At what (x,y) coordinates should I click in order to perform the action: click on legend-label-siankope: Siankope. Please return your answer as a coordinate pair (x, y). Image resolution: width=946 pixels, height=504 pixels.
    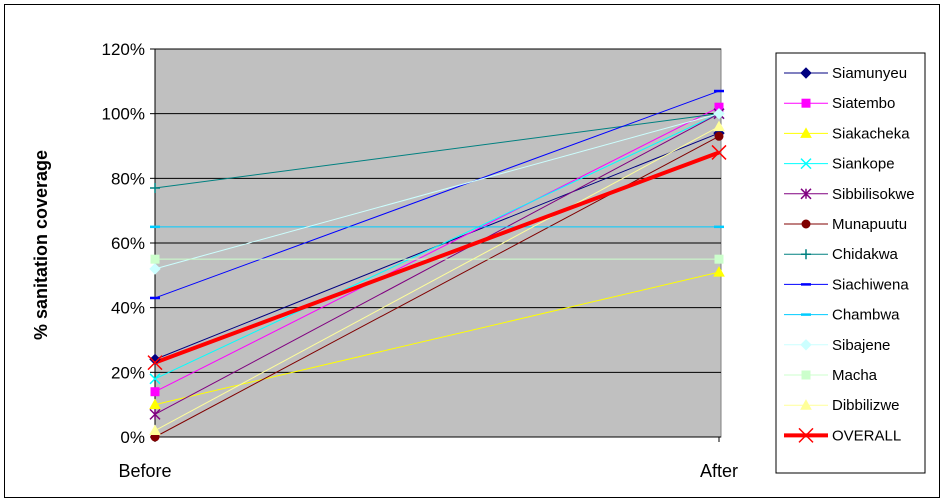
    Looking at the image, I should click on (863, 164).